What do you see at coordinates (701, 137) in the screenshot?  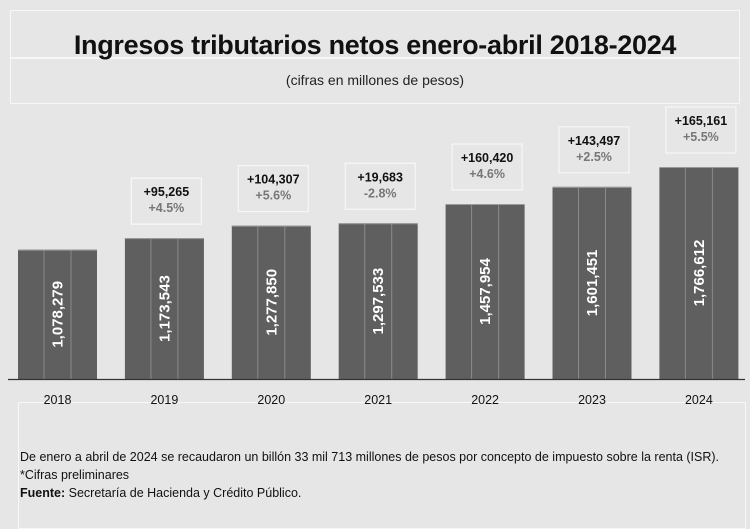 I see `change-pct-2024: +5.5%` at bounding box center [701, 137].